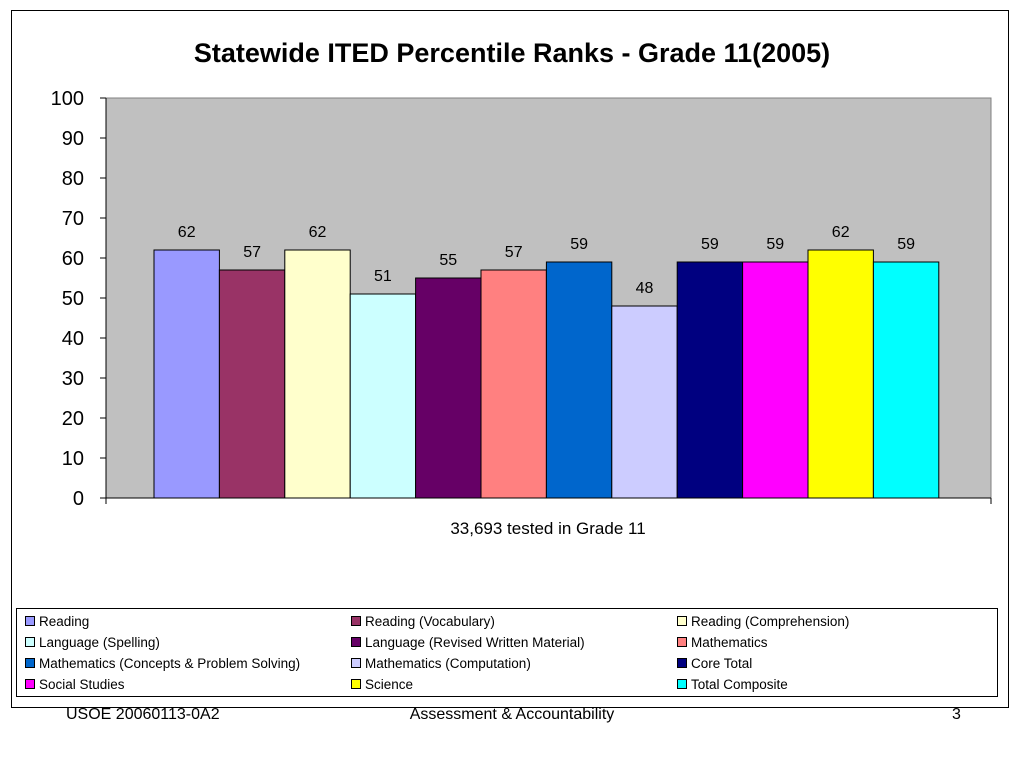 The width and height of the screenshot is (1024, 768). What do you see at coordinates (645, 288) in the screenshot?
I see `data-label: 48` at bounding box center [645, 288].